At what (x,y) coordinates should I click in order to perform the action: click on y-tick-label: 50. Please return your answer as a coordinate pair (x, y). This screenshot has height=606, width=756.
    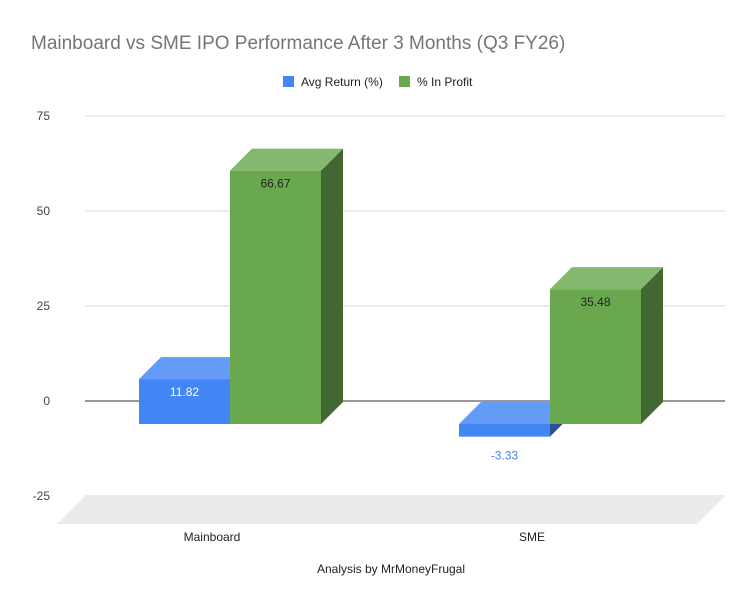
    Looking at the image, I should click on (44, 211).